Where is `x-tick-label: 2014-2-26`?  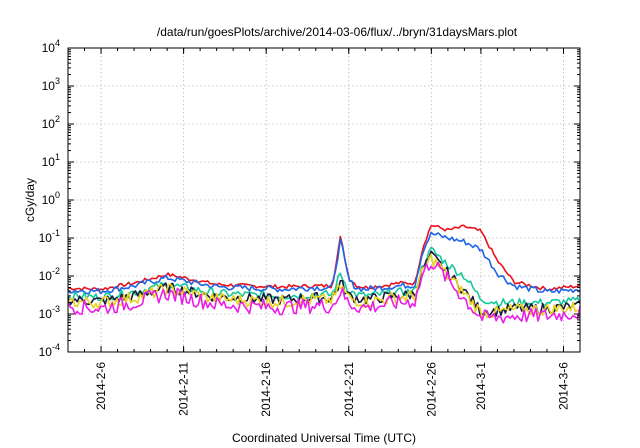 x-tick-label: 2014-2-26 is located at coordinates (431, 389).